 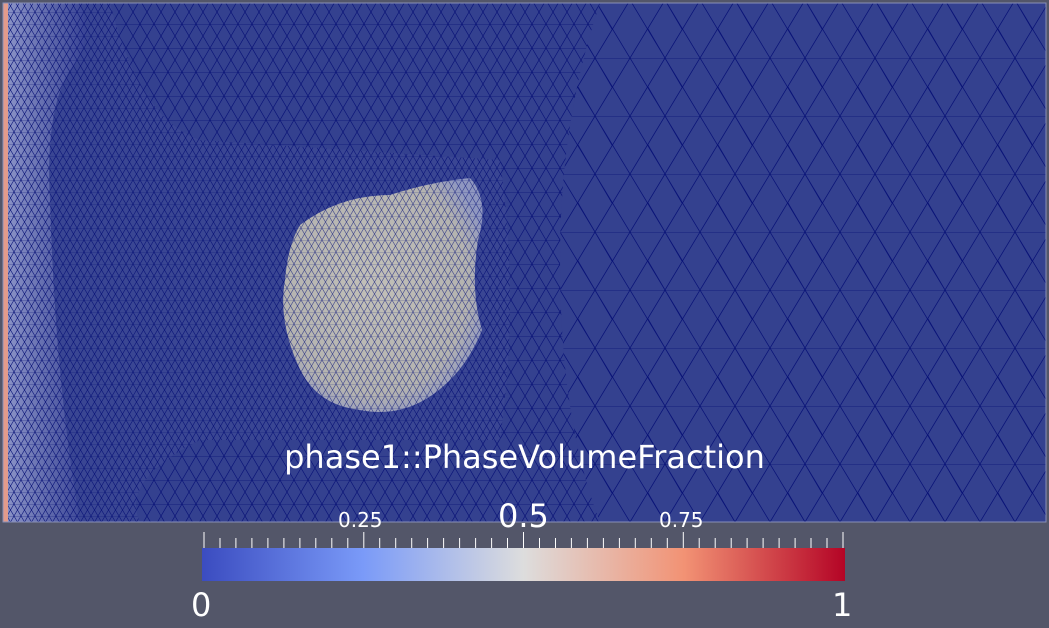 I want to click on color-bar-gradient, so click(x=523, y=564).